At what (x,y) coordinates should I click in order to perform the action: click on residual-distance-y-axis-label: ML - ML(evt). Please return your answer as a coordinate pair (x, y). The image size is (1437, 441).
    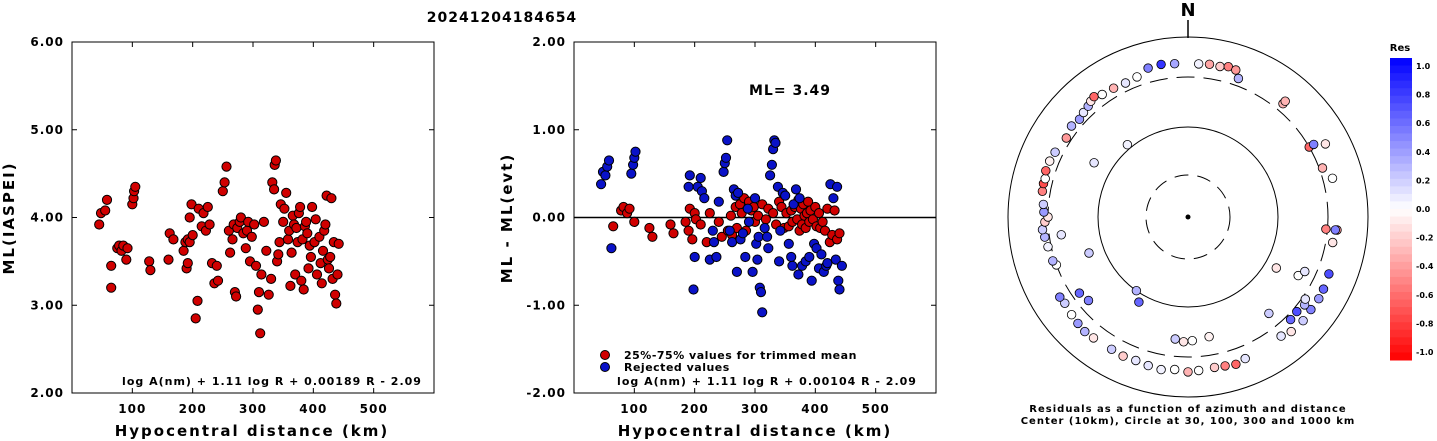
    Looking at the image, I should click on (507, 218).